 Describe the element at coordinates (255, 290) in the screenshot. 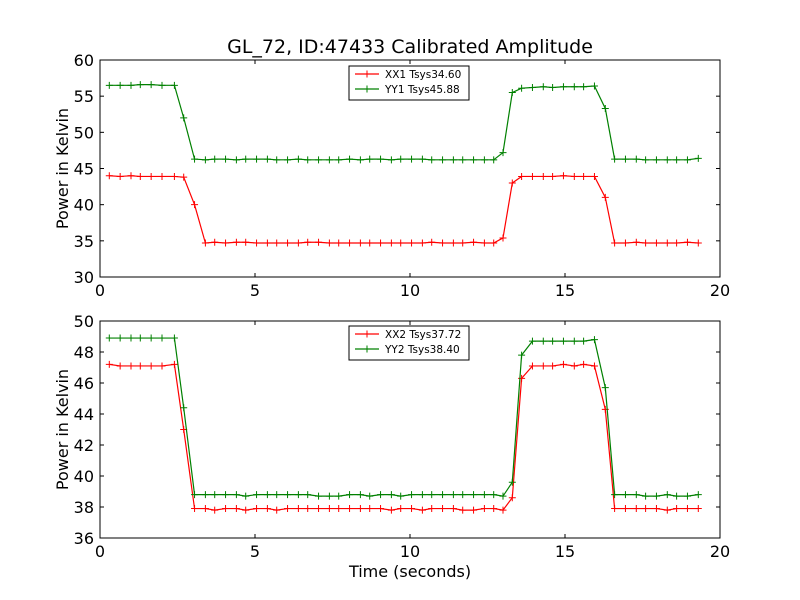

I see `x-tick-label-0-1: 5` at that location.